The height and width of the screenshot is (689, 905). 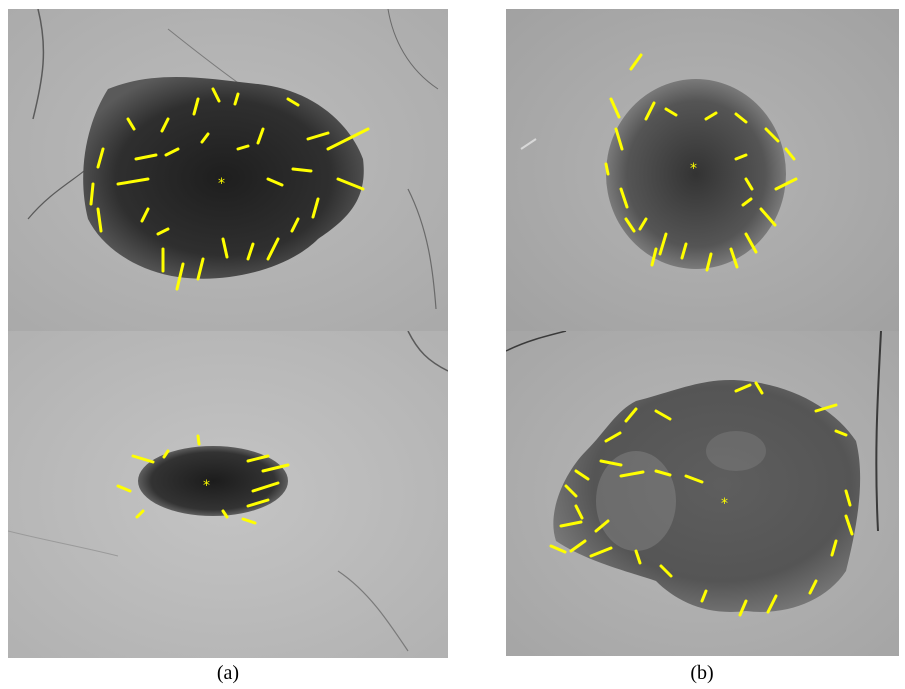 What do you see at coordinates (228, 673) in the screenshot?
I see `caption-a: (a)` at bounding box center [228, 673].